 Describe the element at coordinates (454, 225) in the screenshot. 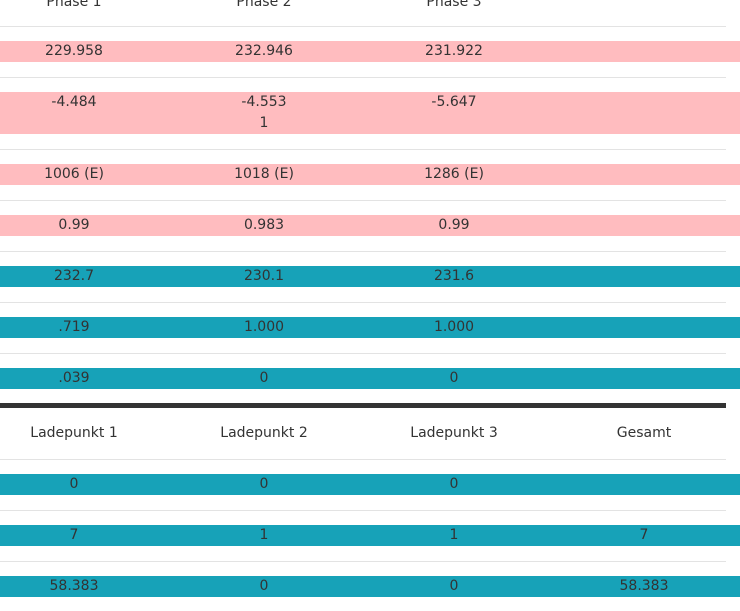

I see `cell-phase-3: 0.99` at that location.